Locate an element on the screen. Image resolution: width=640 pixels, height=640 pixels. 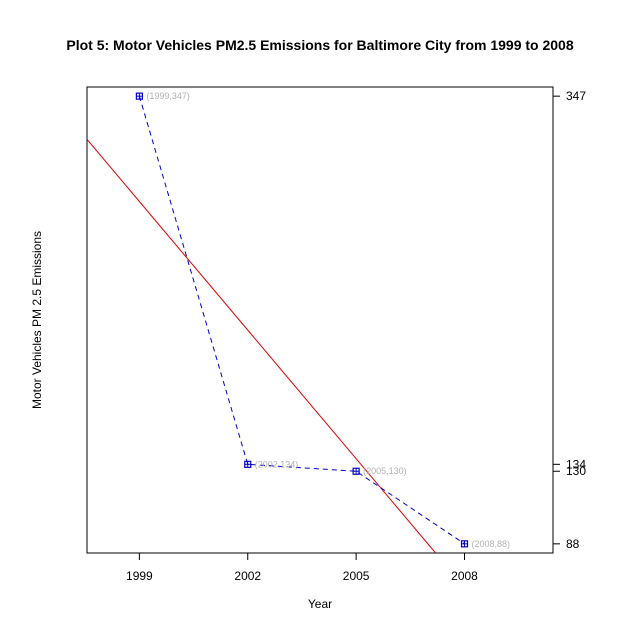
data-label-2008: (2008,88) is located at coordinates (490, 544).